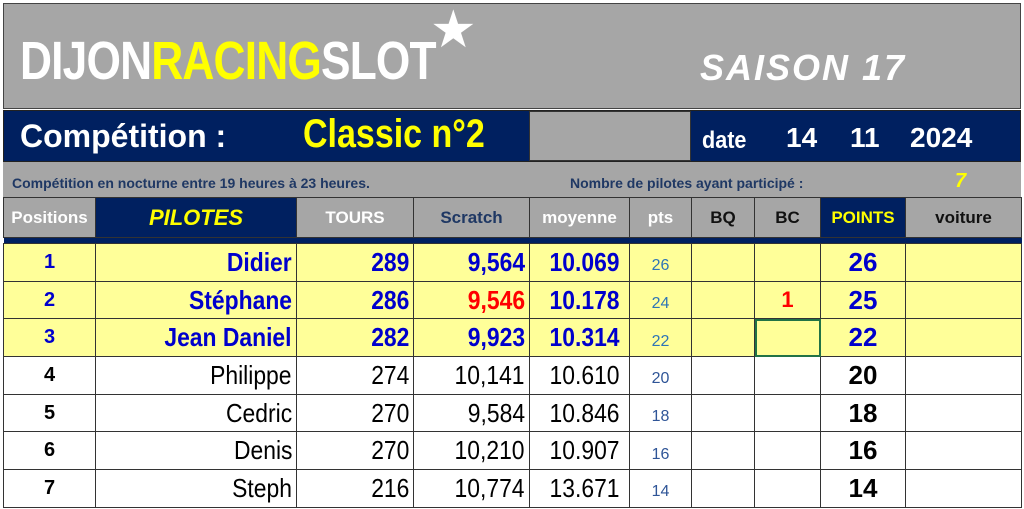 This screenshot has width=1024, height=509. Describe the element at coordinates (512, 136) in the screenshot. I see `competition-bar` at that location.